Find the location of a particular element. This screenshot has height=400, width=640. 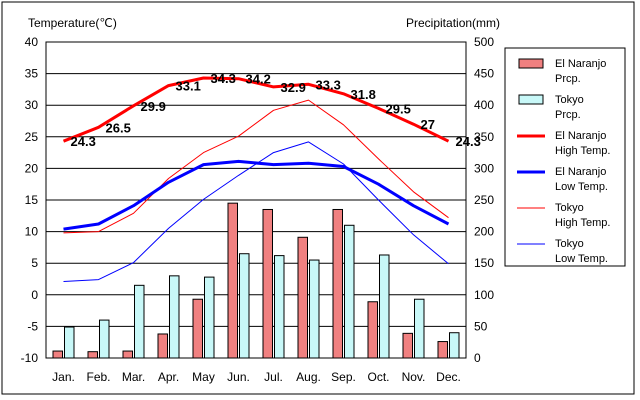

left-tick-label-3: 5 is located at coordinates (34, 263).